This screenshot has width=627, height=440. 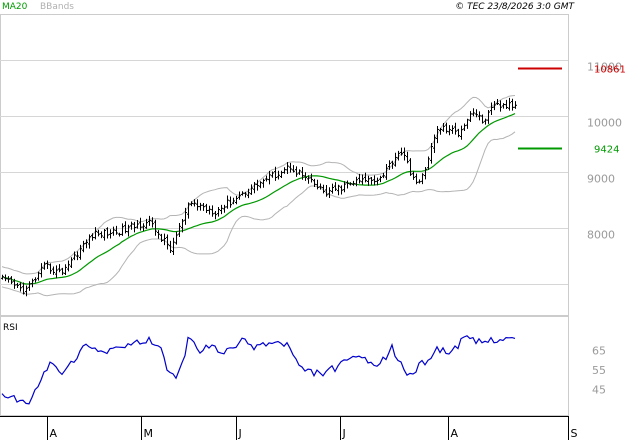 I want to click on x-tick-label: A, so click(x=54, y=433).